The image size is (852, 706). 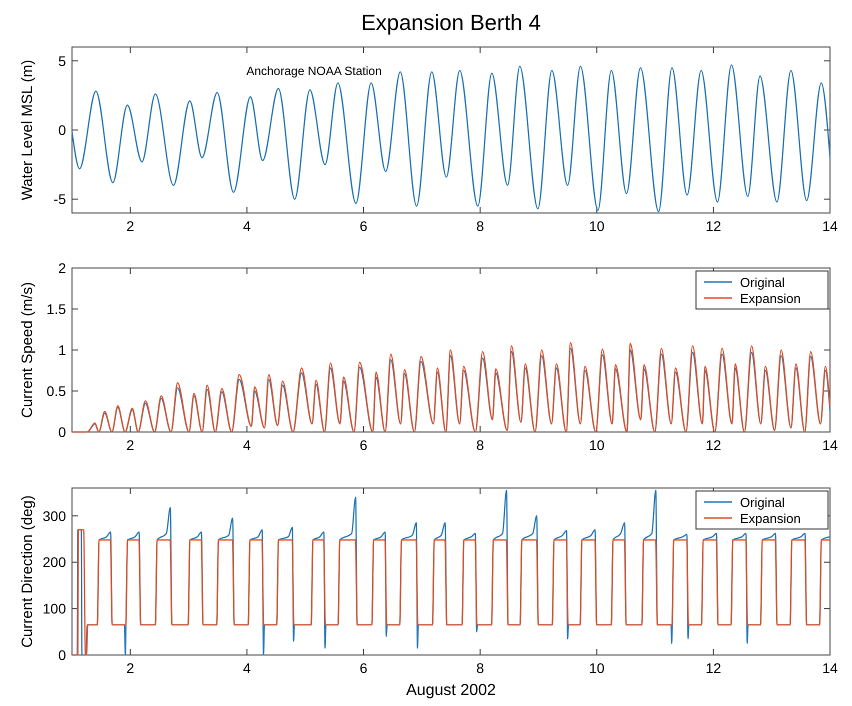 What do you see at coordinates (451, 690) in the screenshot?
I see `x-axis-title: August 2002` at bounding box center [451, 690].